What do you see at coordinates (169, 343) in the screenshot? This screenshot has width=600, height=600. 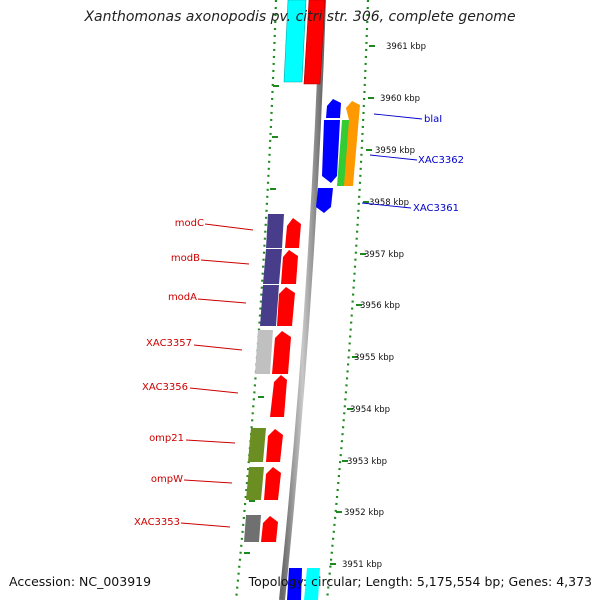 I see `gene-label: XAC3357` at bounding box center [169, 343].